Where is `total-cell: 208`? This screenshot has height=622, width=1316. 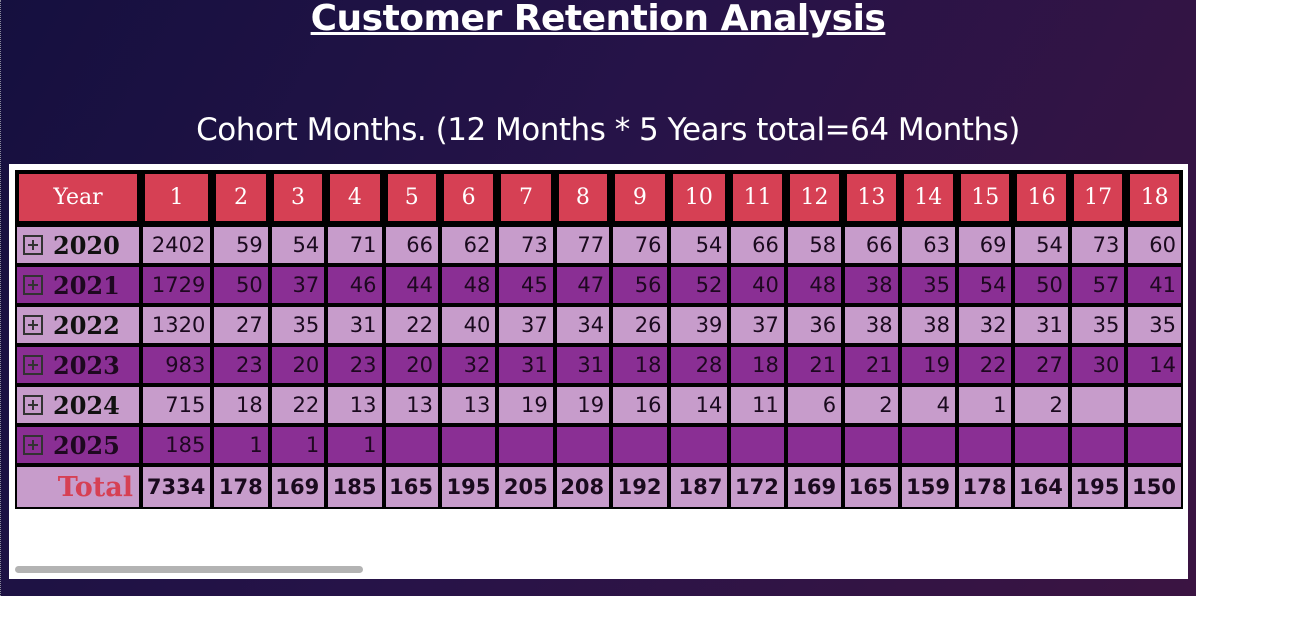 total-cell: 208 is located at coordinates (583, 487).